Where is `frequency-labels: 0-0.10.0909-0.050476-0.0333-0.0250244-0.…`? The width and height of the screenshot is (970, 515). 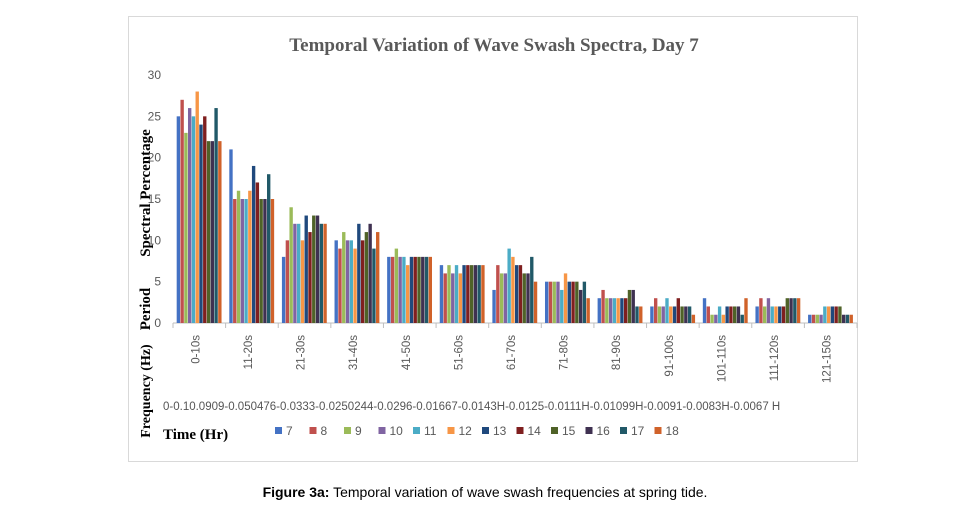 frequency-labels: 0-0.10.0909-0.050476-0.0333-0.0250244-0.… is located at coordinates (471, 407).